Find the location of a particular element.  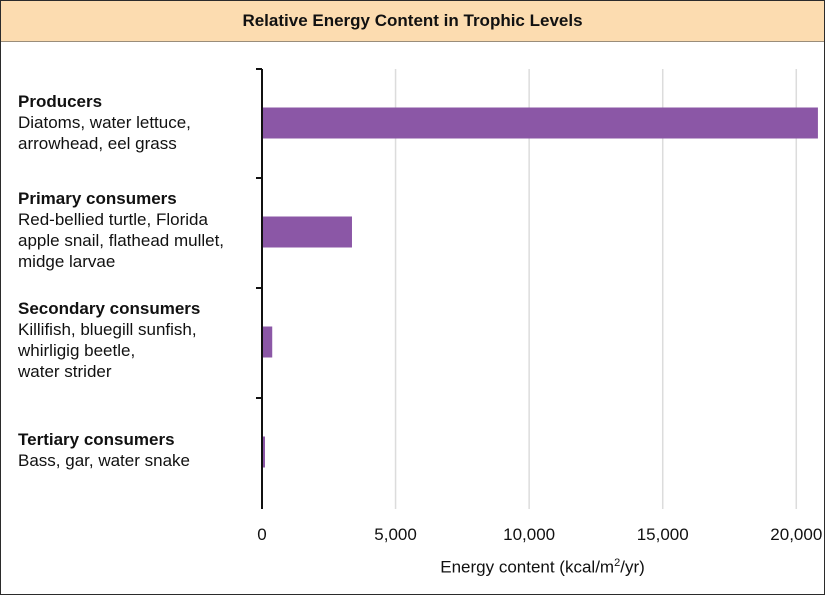

x-tick-label: 10,000 is located at coordinates (529, 534).